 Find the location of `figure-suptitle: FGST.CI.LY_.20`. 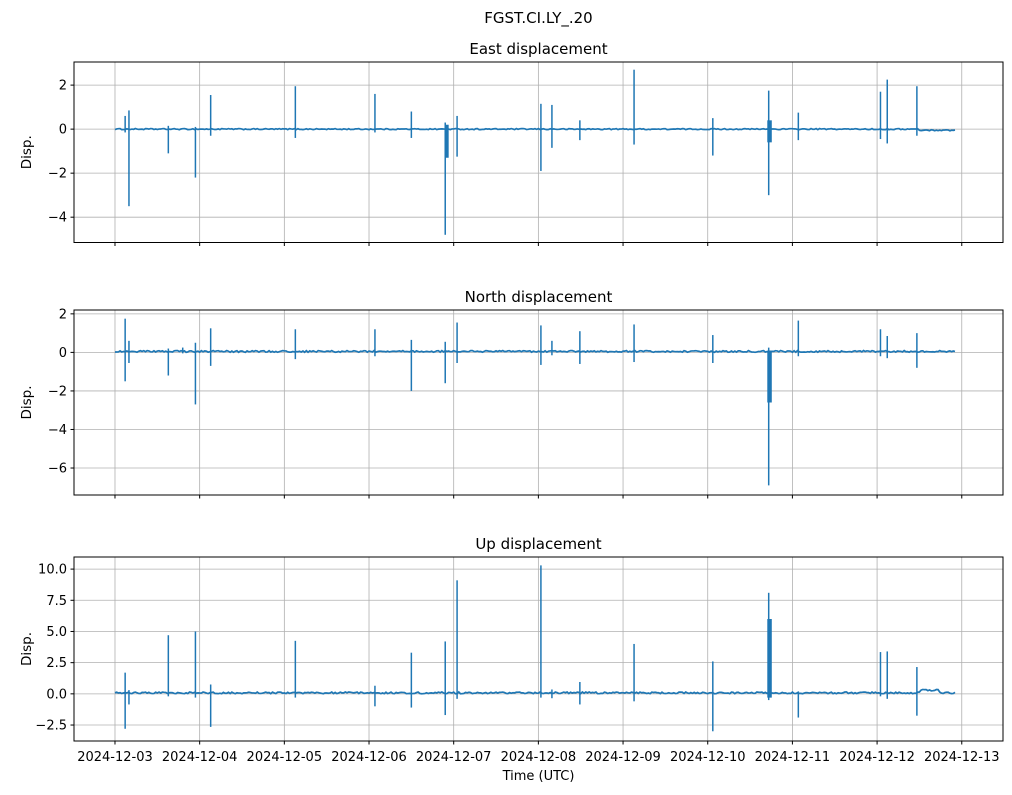

figure-suptitle: FGST.CI.LY_.20 is located at coordinates (538, 18).